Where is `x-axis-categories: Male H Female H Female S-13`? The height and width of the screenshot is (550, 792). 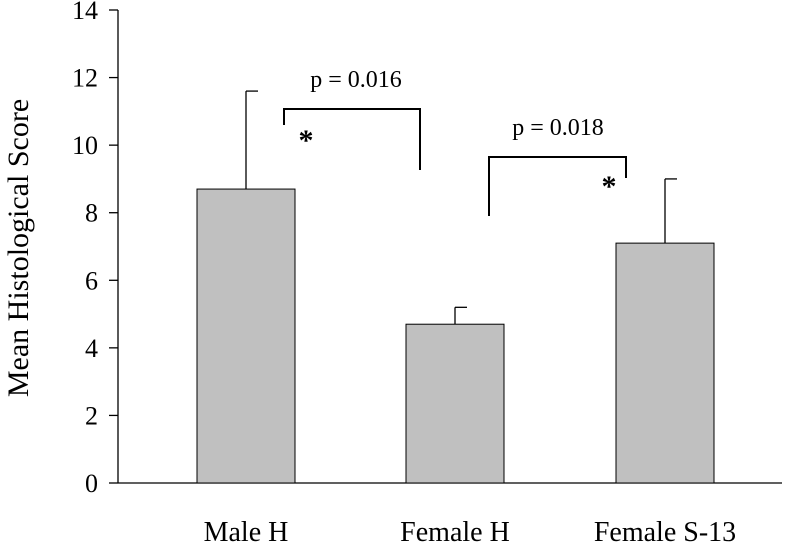 x-axis-categories: Male H Female H Female S-13 is located at coordinates (470, 532).